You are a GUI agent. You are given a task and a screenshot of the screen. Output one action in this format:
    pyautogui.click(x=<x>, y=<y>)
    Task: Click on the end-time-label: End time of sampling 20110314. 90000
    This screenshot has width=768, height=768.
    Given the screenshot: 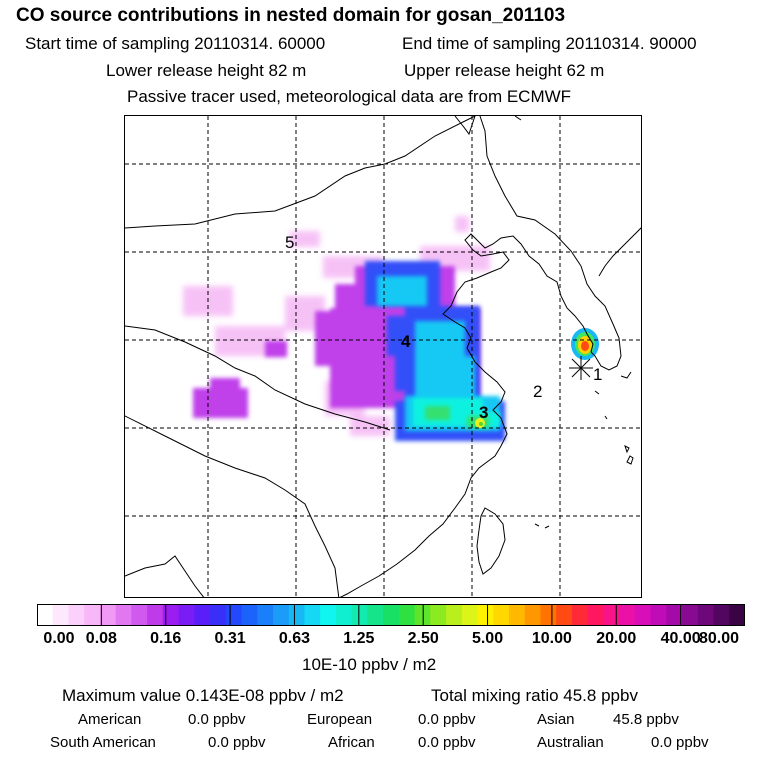 What is the action you would take?
    pyautogui.click(x=549, y=43)
    